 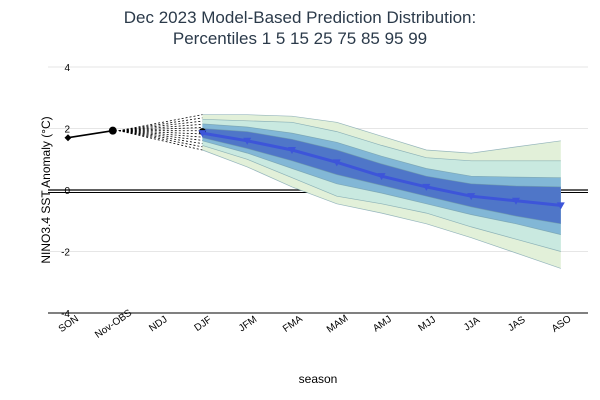 What do you see at coordinates (65, 253) in the screenshot?
I see `y-tick-label: -2` at bounding box center [65, 253].